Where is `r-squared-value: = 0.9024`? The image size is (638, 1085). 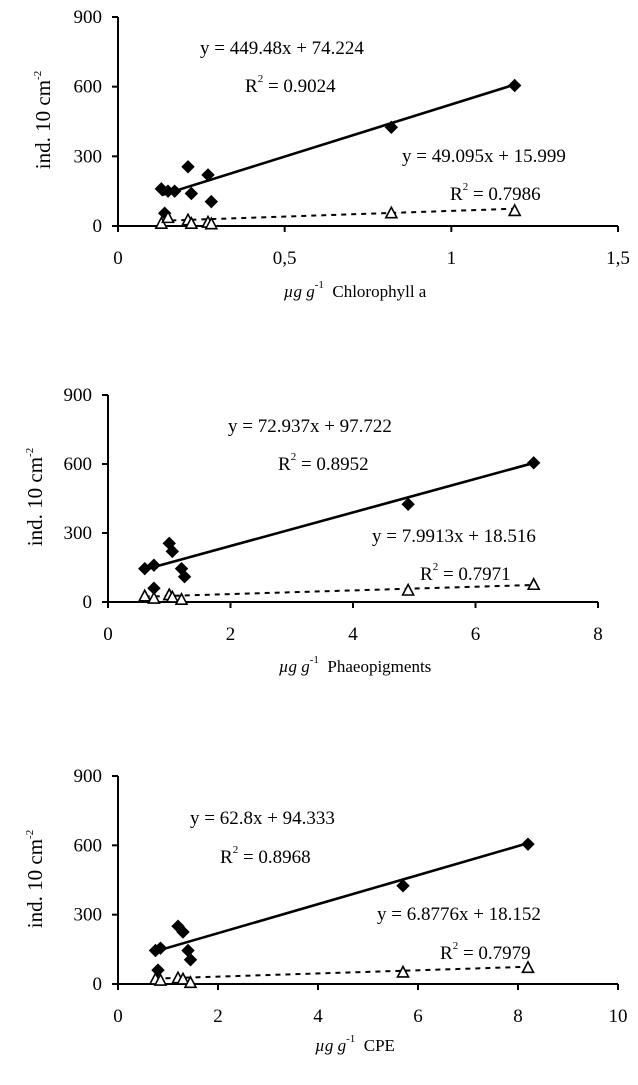 r-squared-value: = 0.9024 is located at coordinates (299, 86).